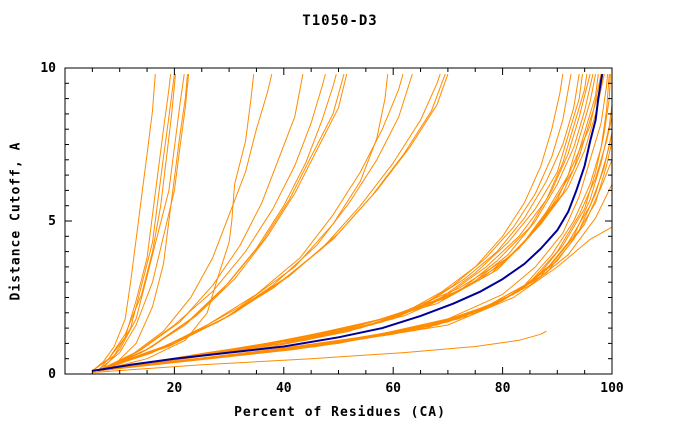 The width and height of the screenshot is (680, 440). What do you see at coordinates (393, 388) in the screenshot?
I see `tick-label: 60` at bounding box center [393, 388].